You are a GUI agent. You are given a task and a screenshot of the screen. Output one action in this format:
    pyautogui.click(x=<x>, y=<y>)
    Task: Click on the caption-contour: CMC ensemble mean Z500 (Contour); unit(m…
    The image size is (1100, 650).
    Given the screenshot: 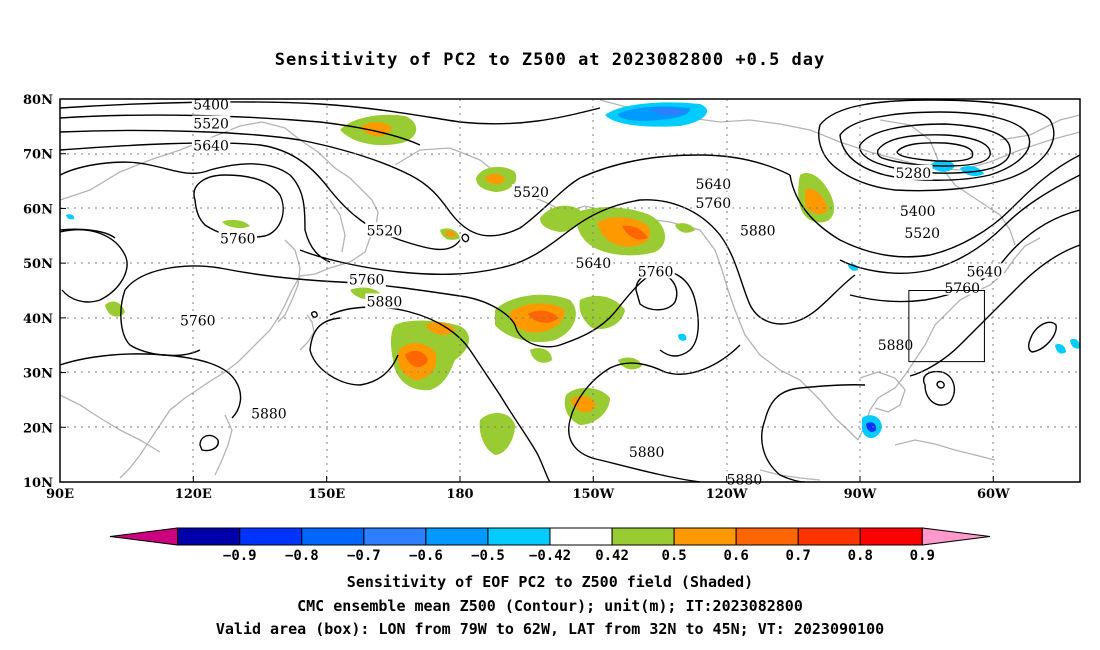 What is the action you would take?
    pyautogui.click(x=550, y=606)
    